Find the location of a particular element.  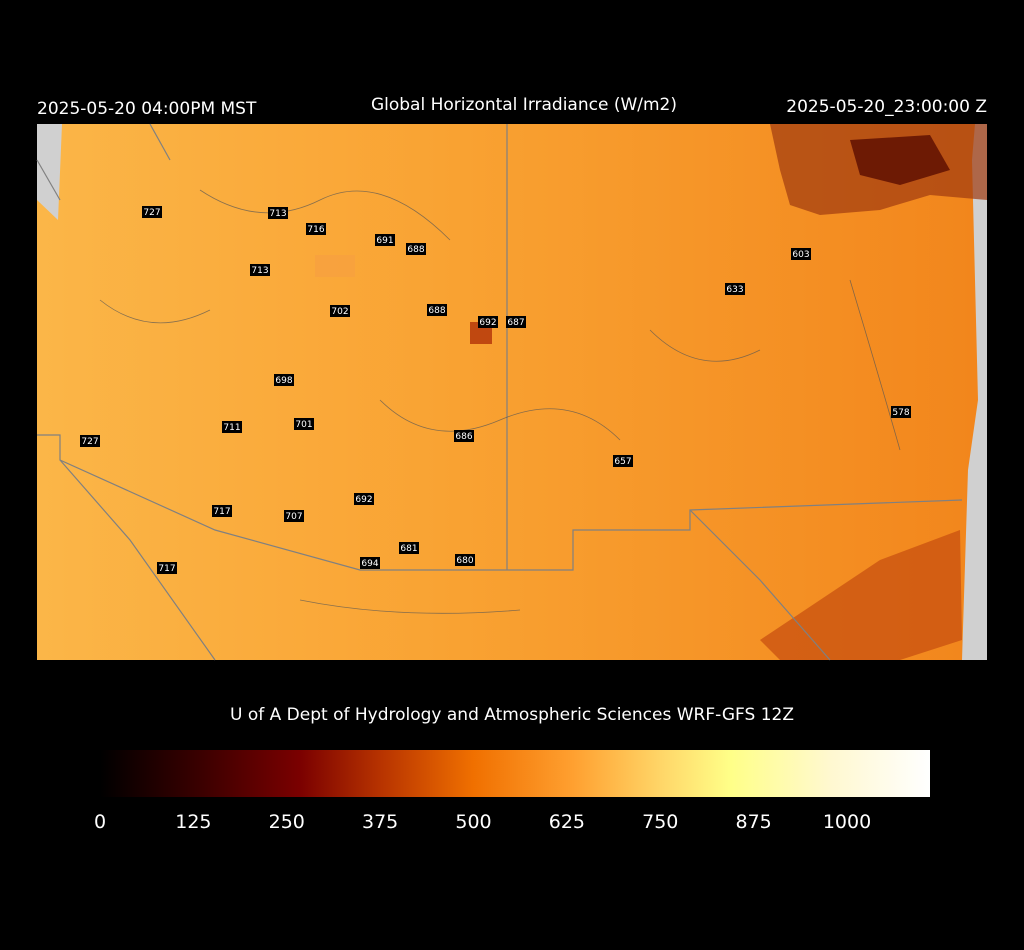

station-value: 686 is located at coordinates (463, 437).